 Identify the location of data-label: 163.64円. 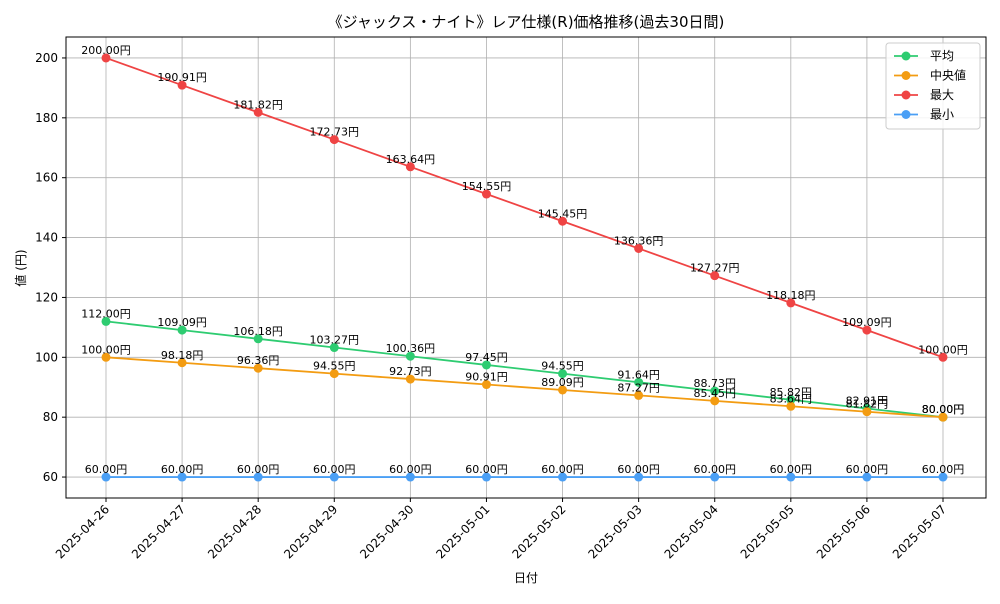
(411, 159).